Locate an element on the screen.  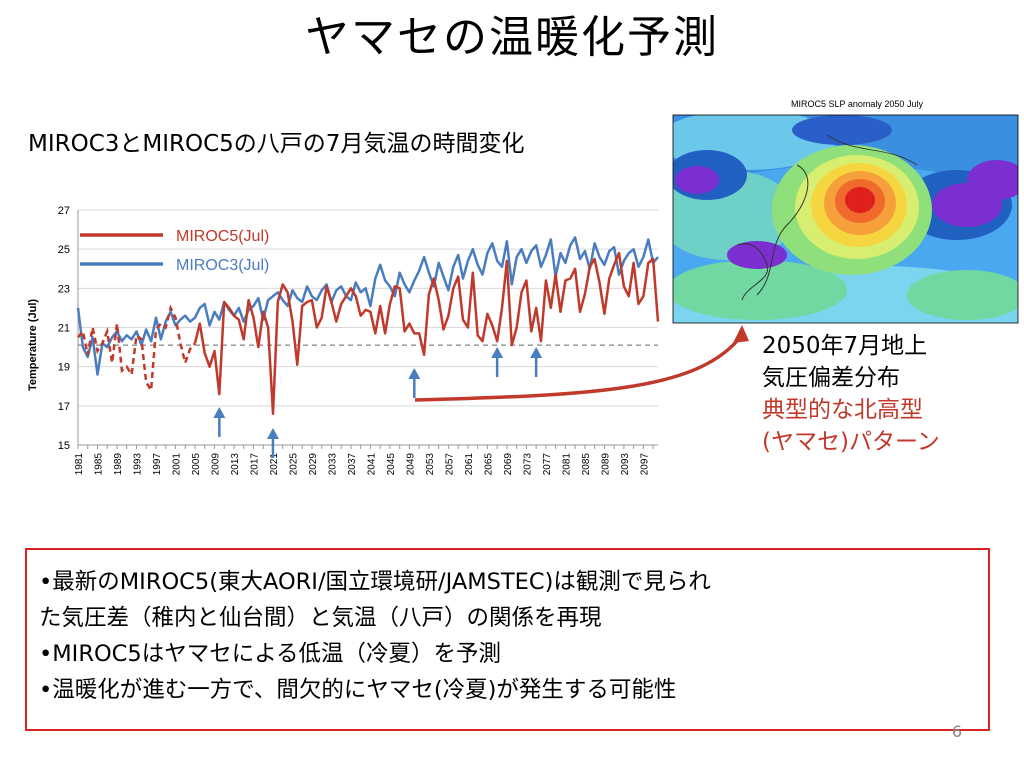
x-tick-label: 2065 is located at coordinates (488, 464).